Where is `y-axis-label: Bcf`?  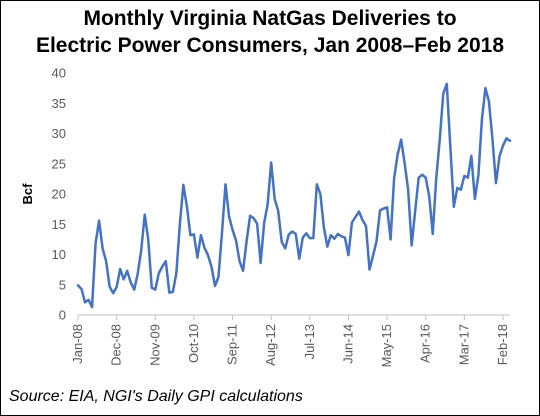 y-axis-label: Bcf is located at coordinates (27, 194).